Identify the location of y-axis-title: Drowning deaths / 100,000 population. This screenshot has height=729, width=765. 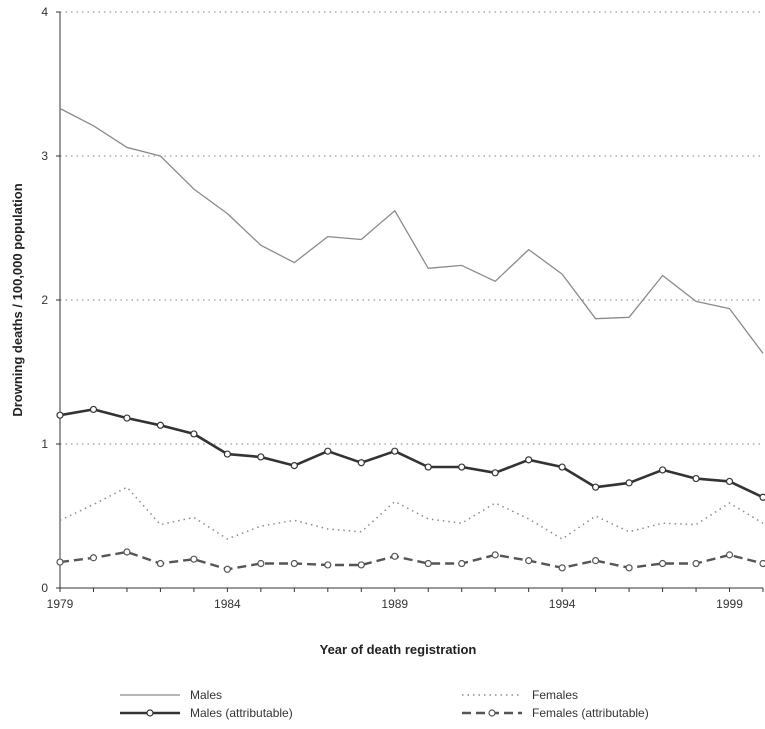
(17, 299).